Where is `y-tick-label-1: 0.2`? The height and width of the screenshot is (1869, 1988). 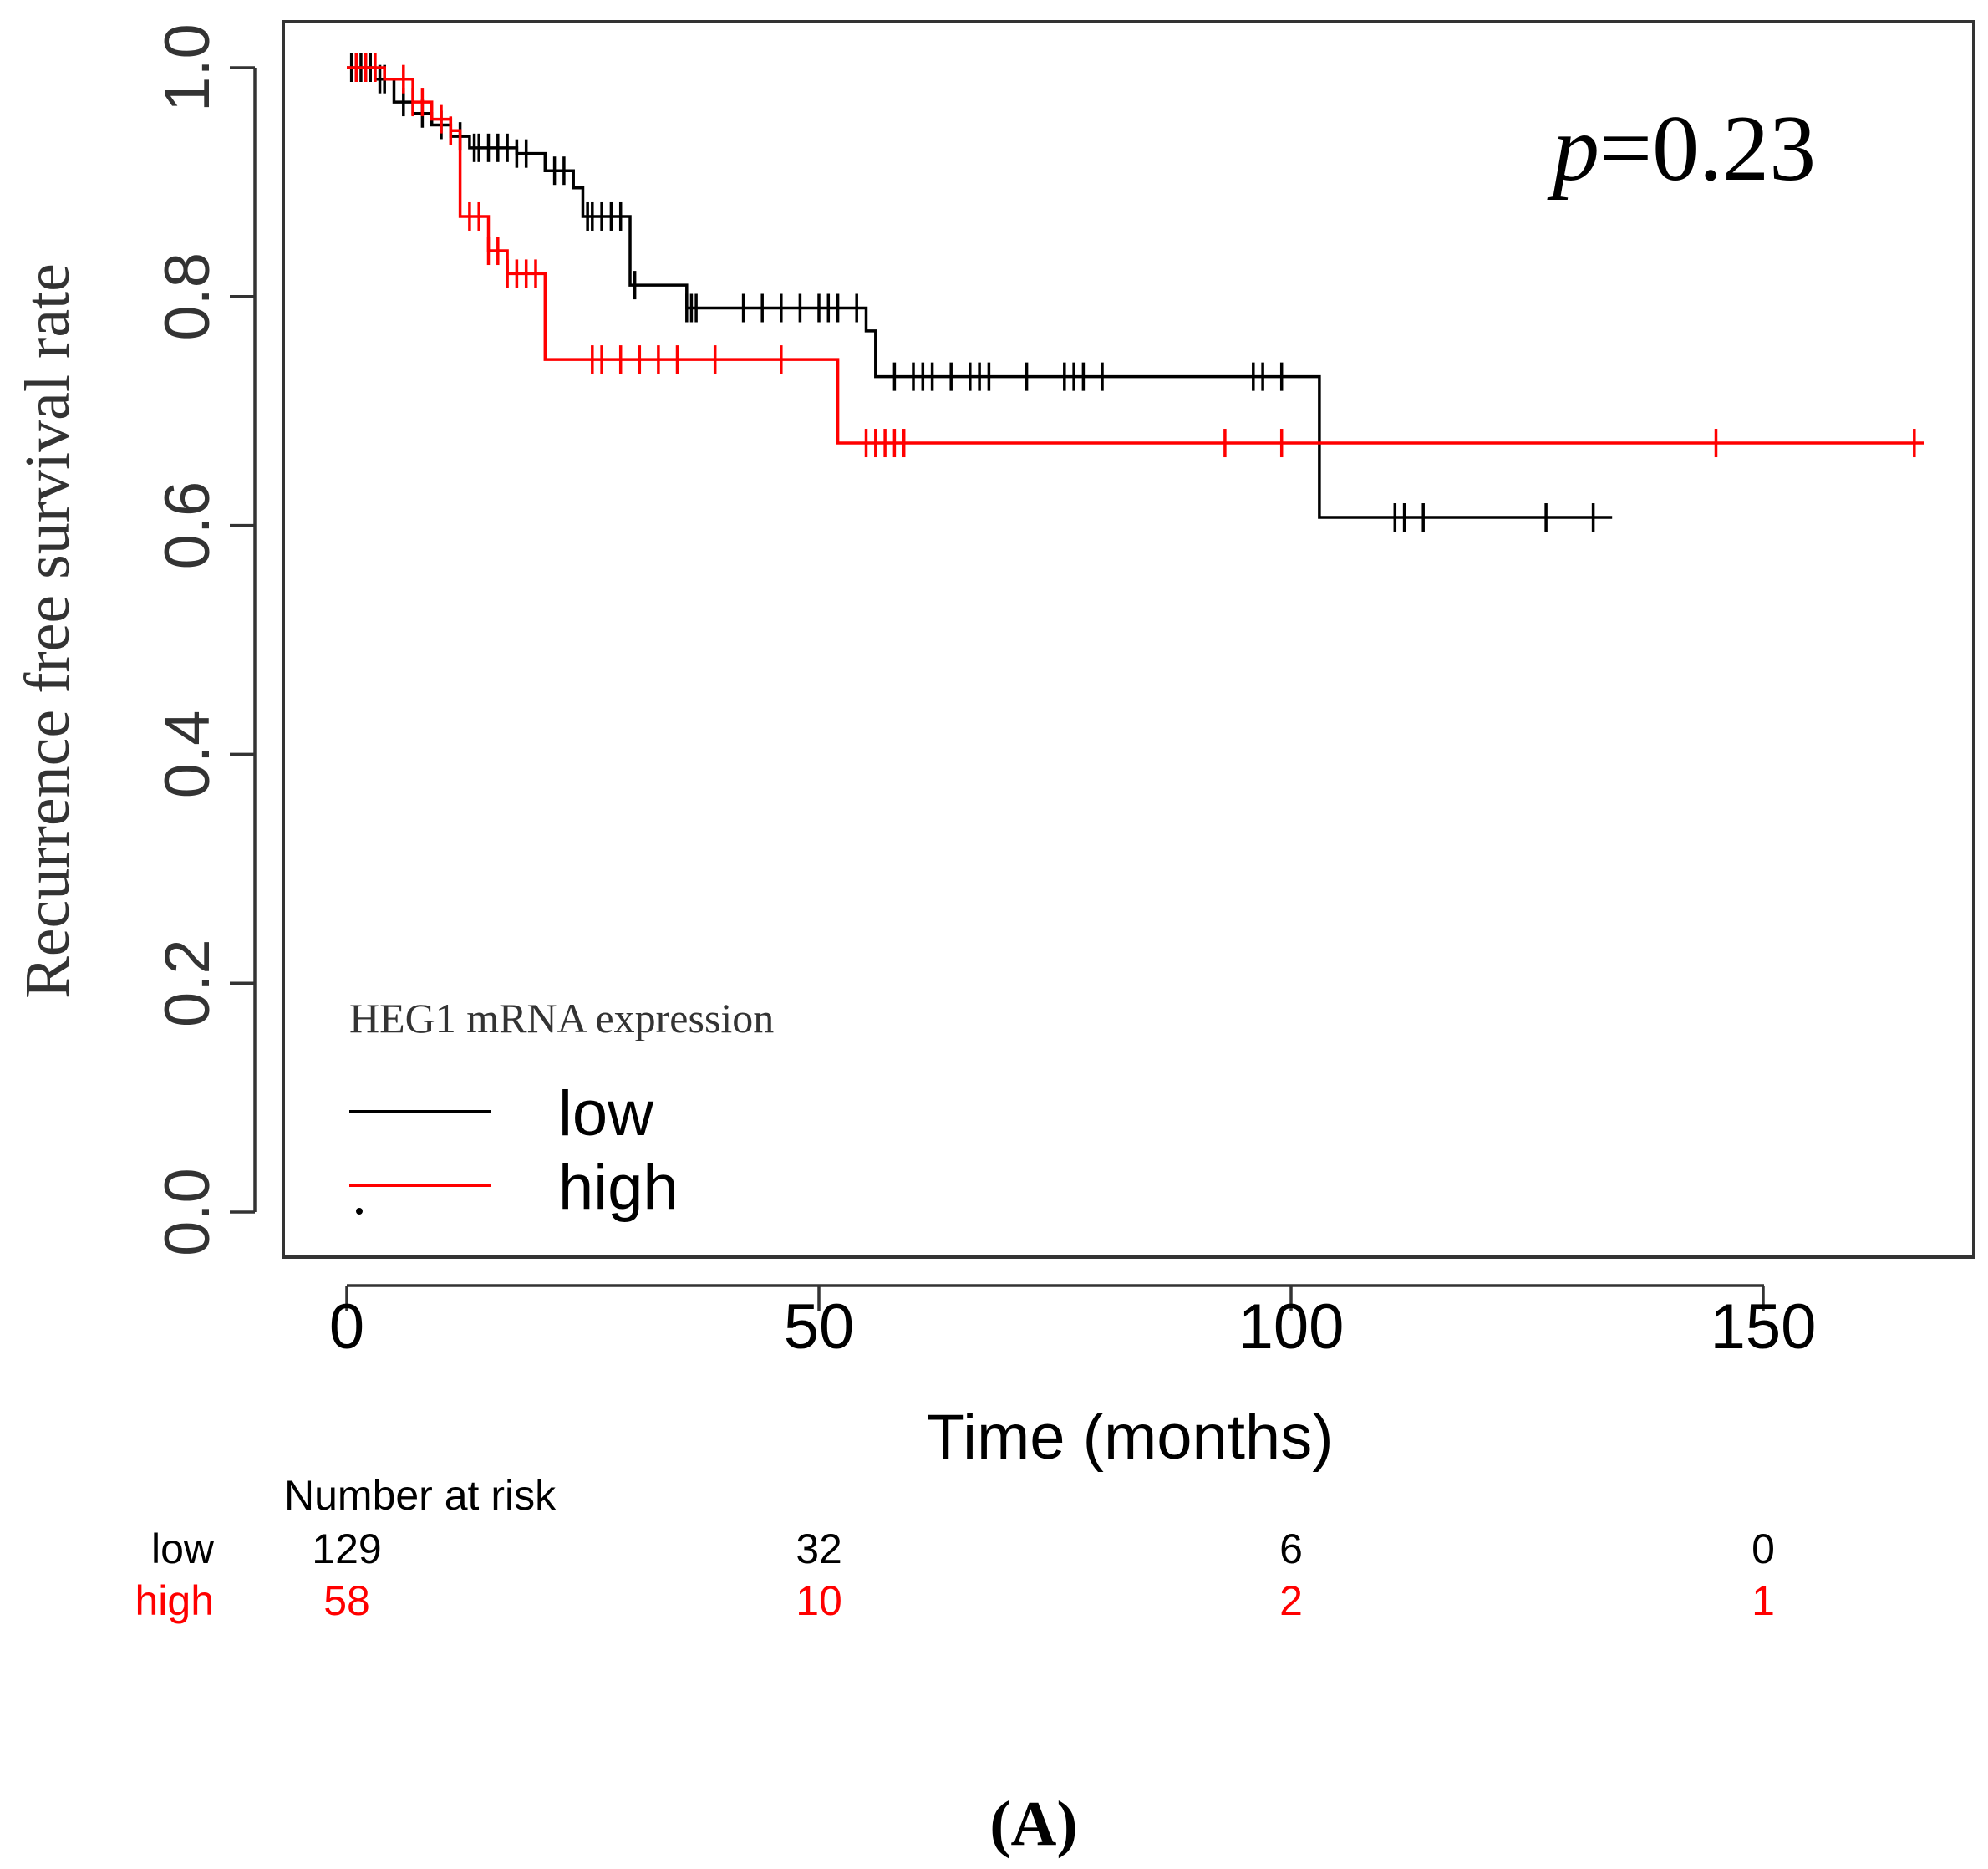 y-tick-label-1: 0.2 is located at coordinates (187, 983).